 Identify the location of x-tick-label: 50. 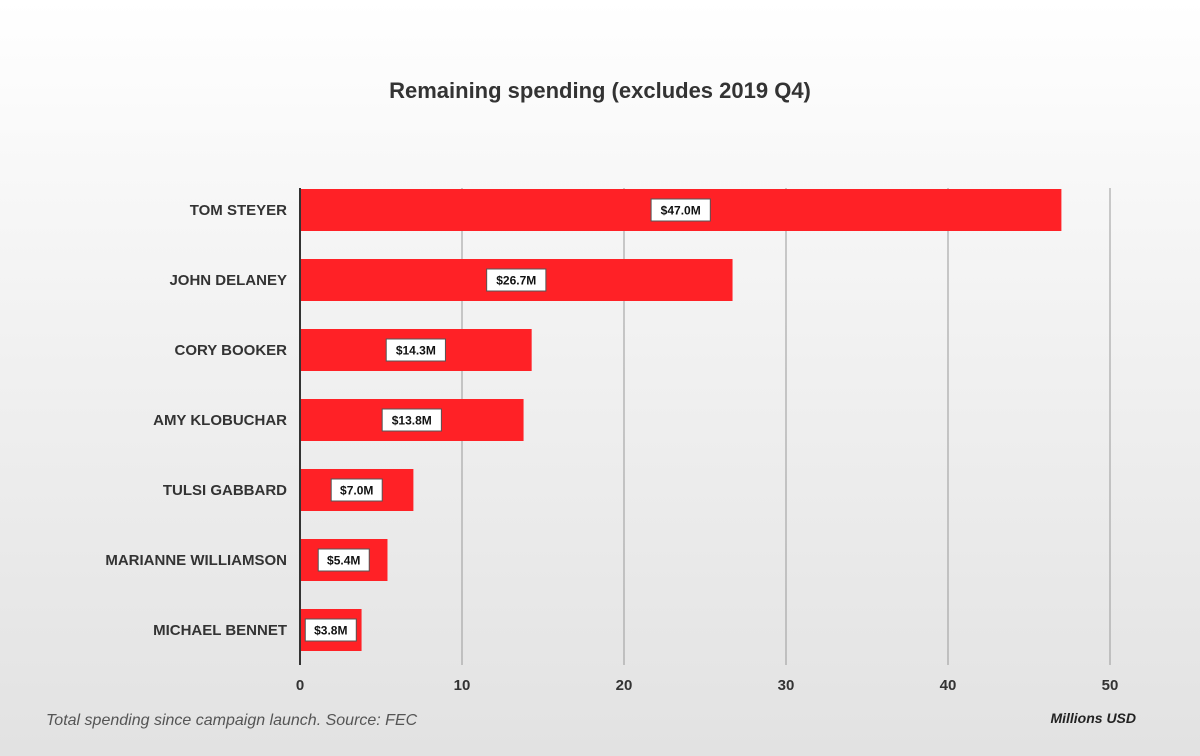
(1110, 685).